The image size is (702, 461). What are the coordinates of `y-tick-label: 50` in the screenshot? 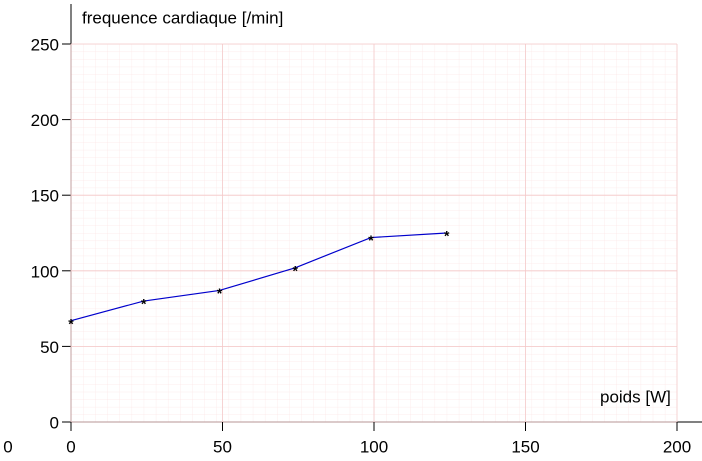 It's located at (49, 347).